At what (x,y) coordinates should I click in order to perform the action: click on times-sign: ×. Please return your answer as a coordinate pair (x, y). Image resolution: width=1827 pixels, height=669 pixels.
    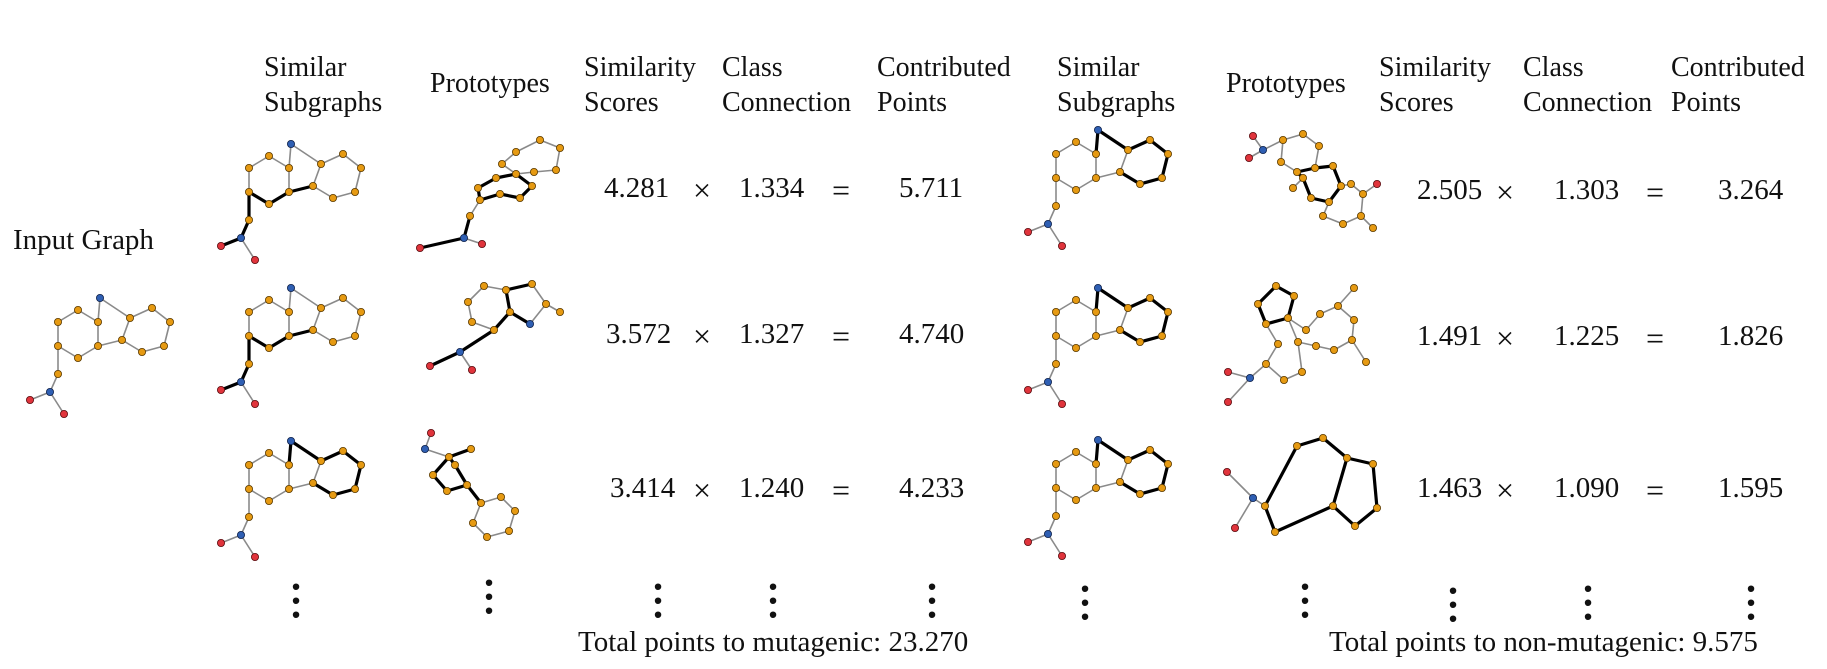
    Looking at the image, I should click on (1505, 192).